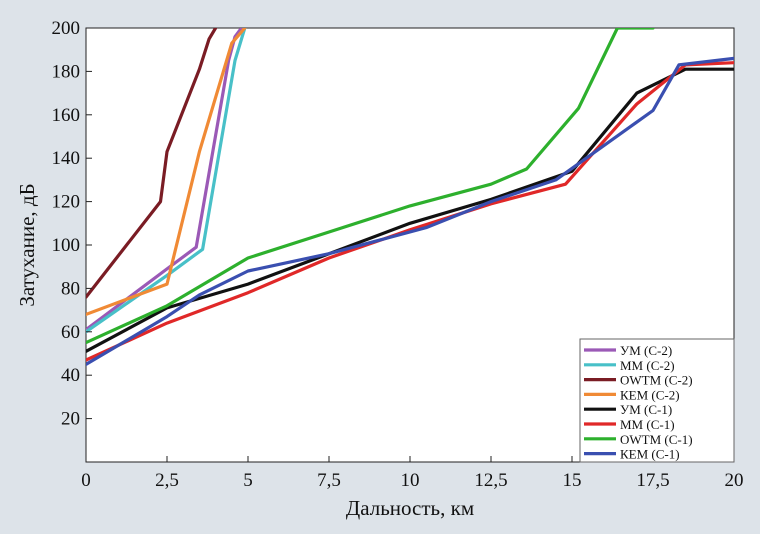 The height and width of the screenshot is (534, 760). Describe the element at coordinates (248, 480) in the screenshot. I see `x-tick-label: 5` at that location.